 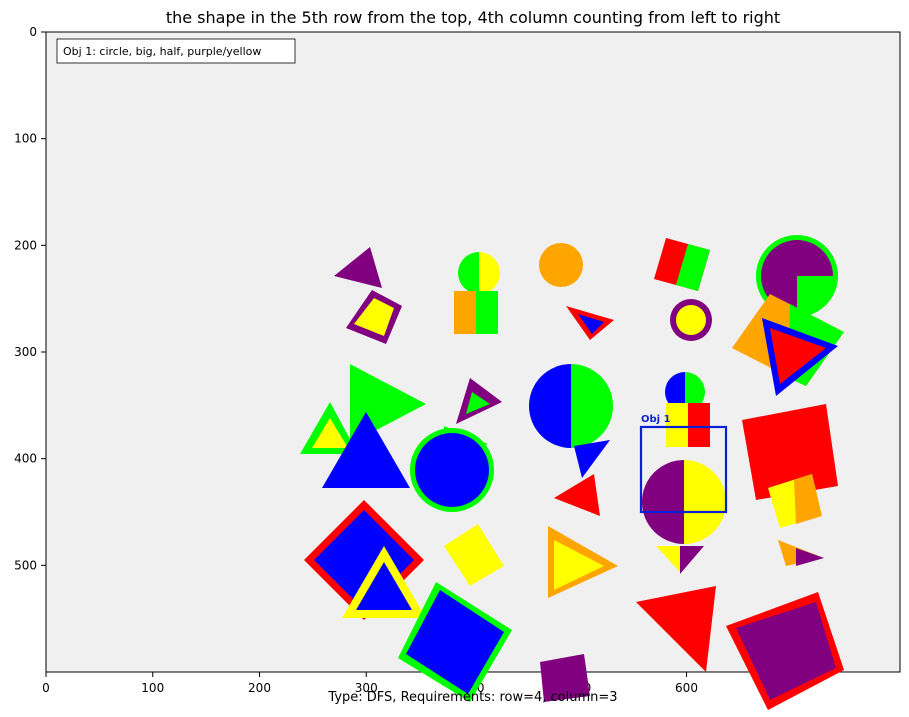 I want to click on legend-text: Obj 1: circle, big, half, purple/yellow, so click(x=162, y=51).